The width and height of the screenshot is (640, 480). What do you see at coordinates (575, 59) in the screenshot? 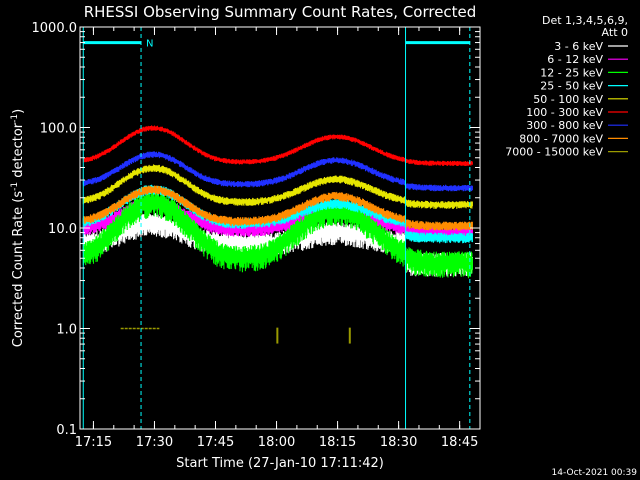
I see `legend-label-1: 6 - 12 keV` at bounding box center [575, 59].